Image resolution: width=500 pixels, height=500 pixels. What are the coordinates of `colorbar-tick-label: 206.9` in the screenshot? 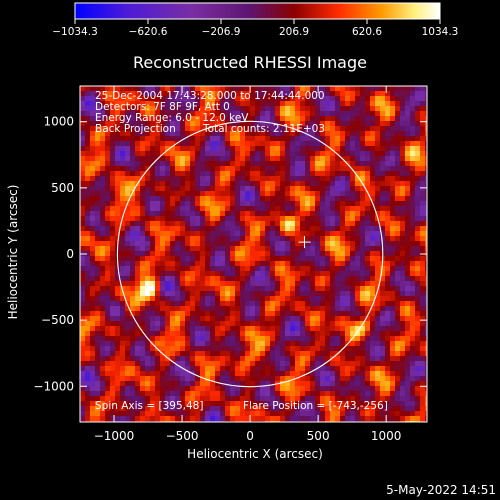 It's located at (294, 32).